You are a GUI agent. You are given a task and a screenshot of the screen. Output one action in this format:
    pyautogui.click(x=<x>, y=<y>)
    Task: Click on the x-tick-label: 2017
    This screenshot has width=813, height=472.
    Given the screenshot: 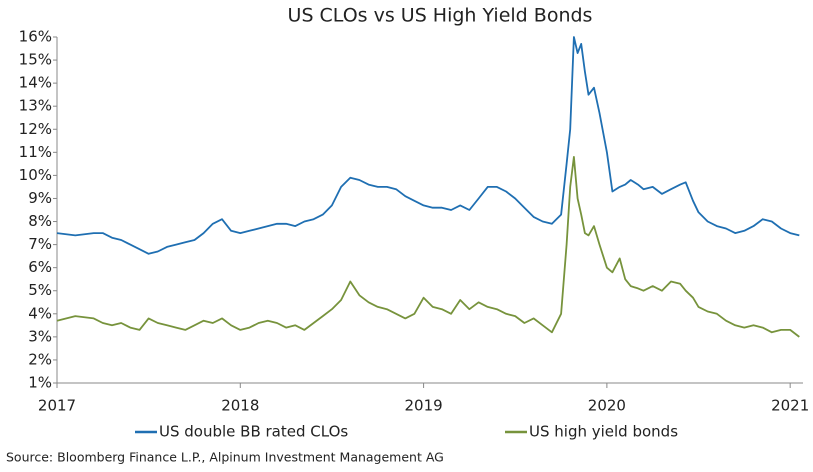 What is the action you would take?
    pyautogui.click(x=57, y=406)
    